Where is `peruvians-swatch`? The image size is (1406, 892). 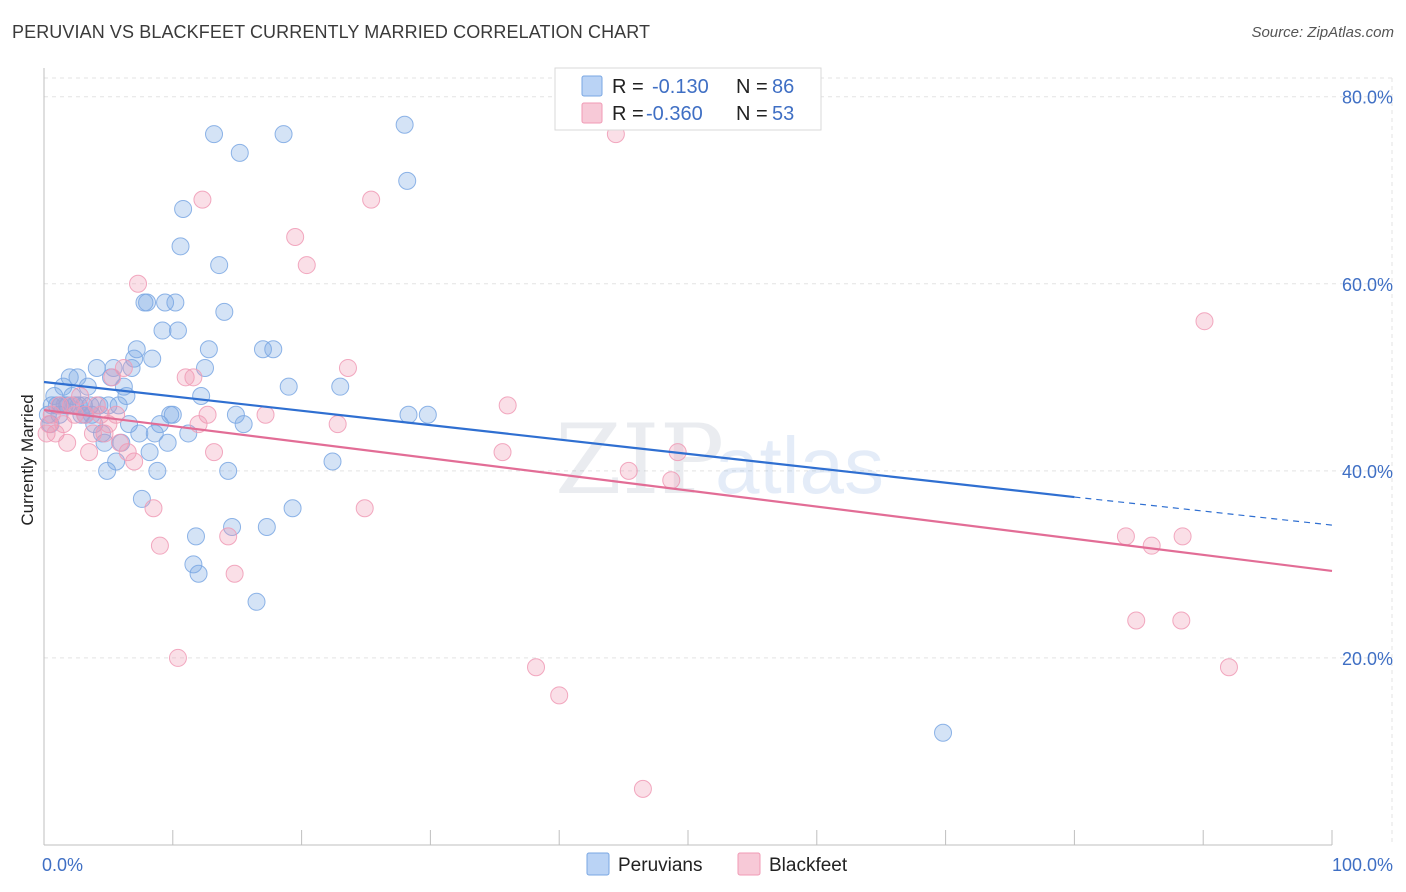
peruvians-swatch is located at coordinates (592, 86).